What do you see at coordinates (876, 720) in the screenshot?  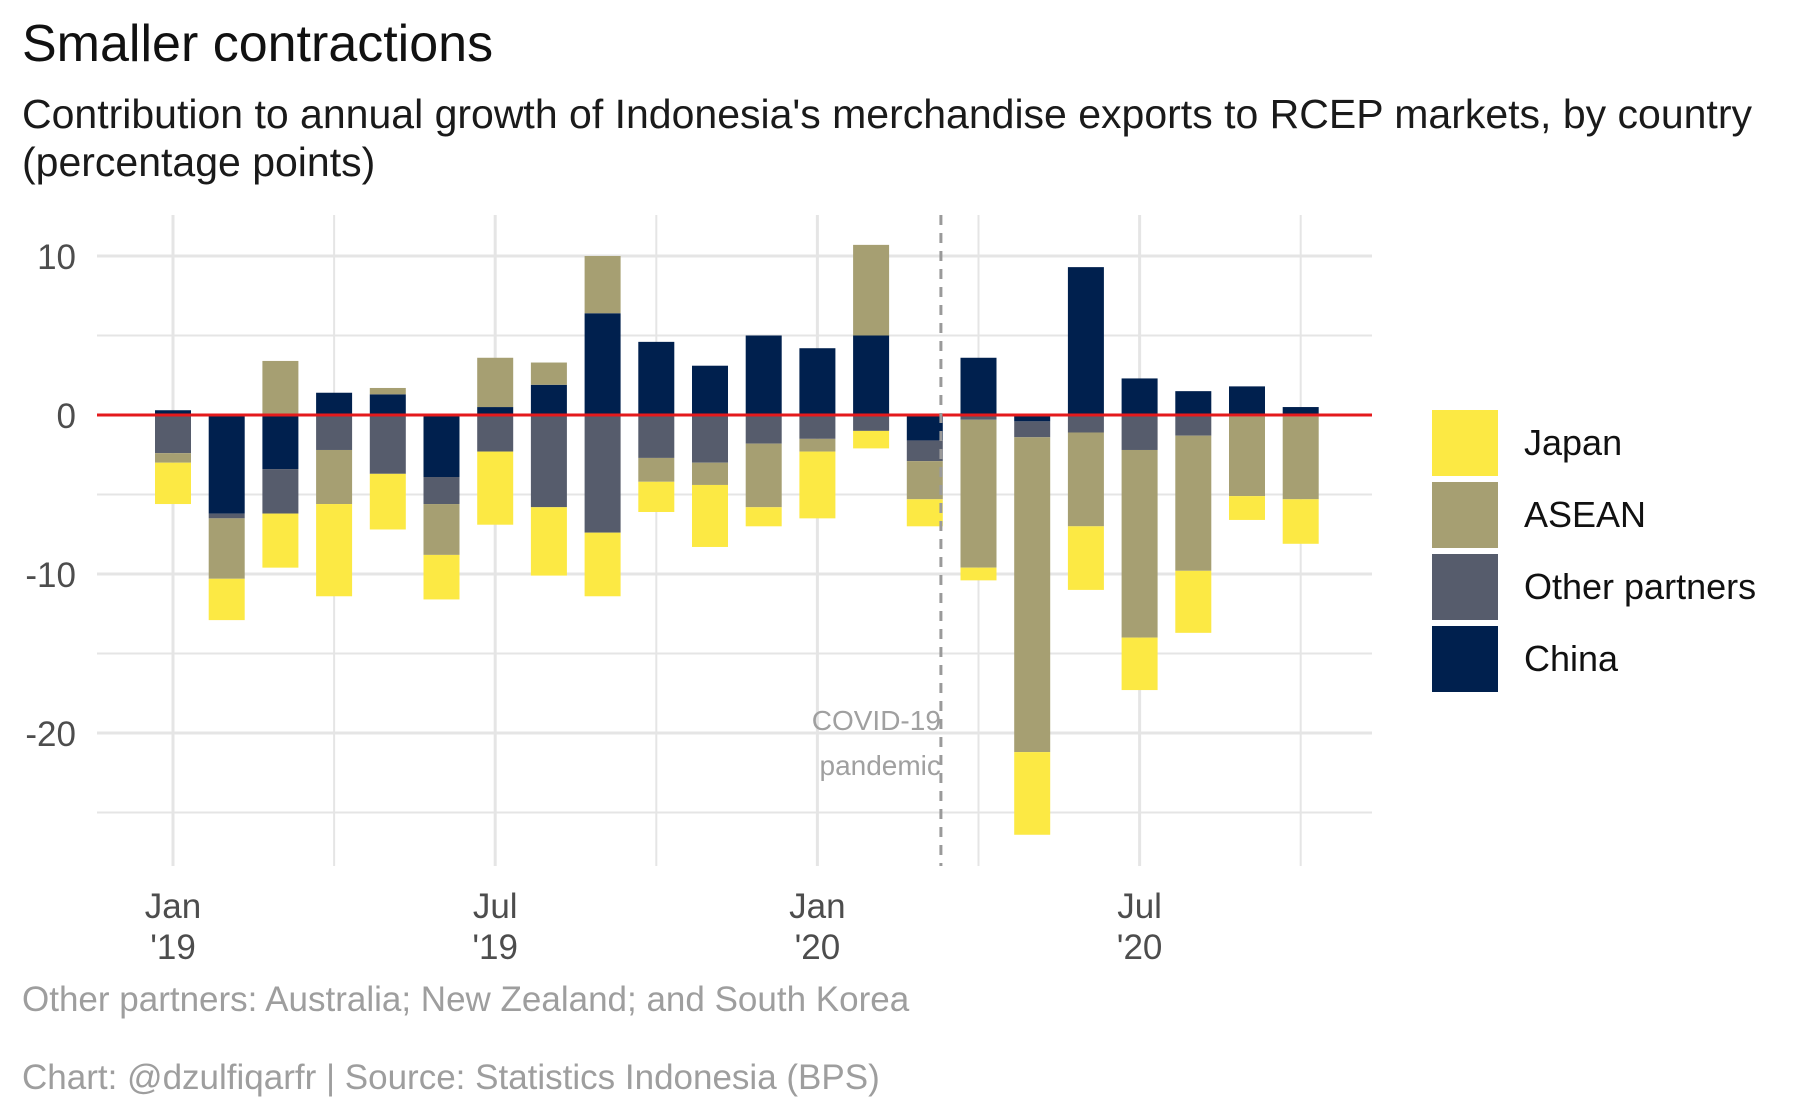 I see `covid-annotation: COVID-19` at bounding box center [876, 720].